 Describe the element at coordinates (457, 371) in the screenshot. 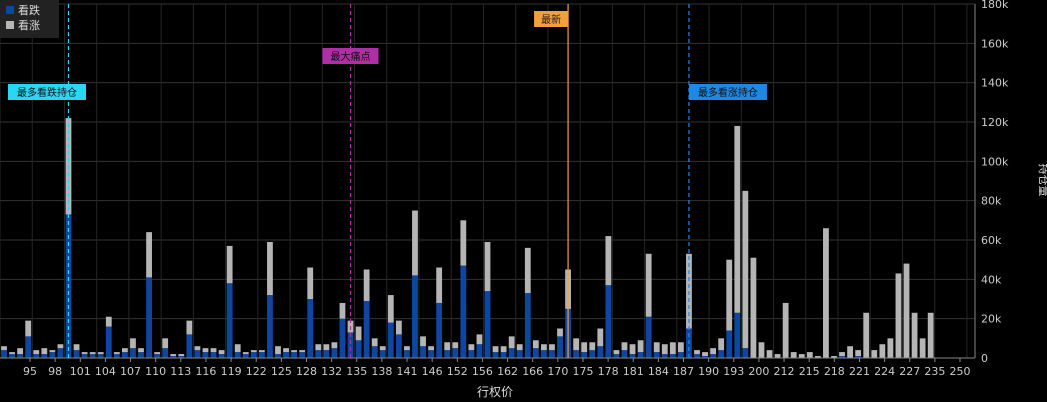

I see `x-tick-label: 152` at that location.